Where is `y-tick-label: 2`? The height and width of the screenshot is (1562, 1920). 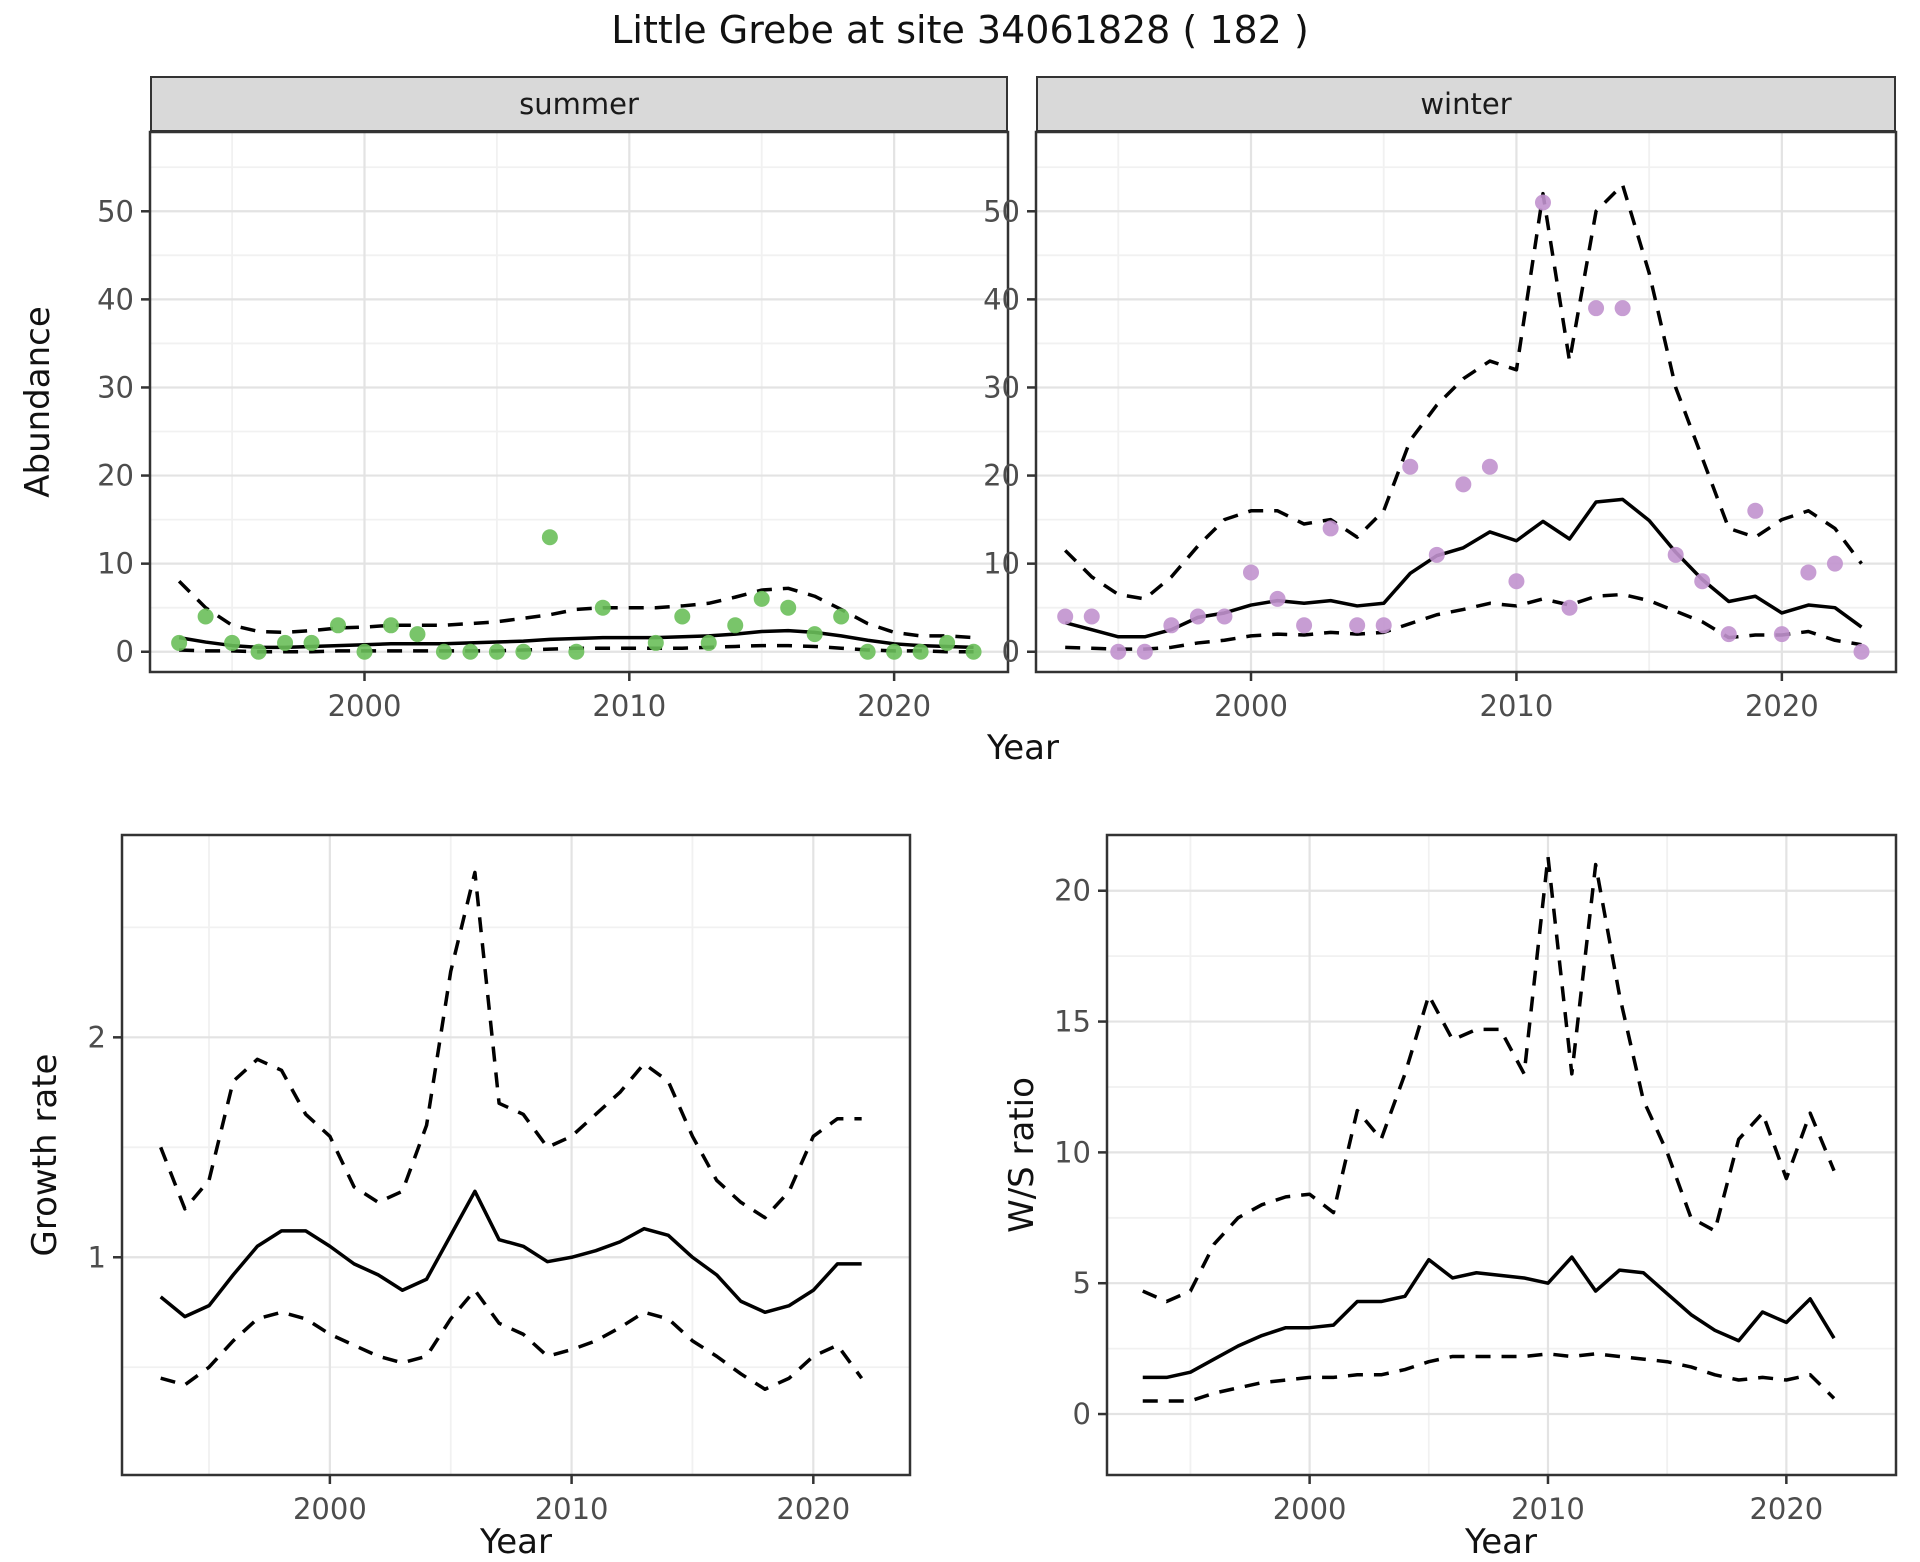
y-tick-label: 2 is located at coordinates (97, 1037).